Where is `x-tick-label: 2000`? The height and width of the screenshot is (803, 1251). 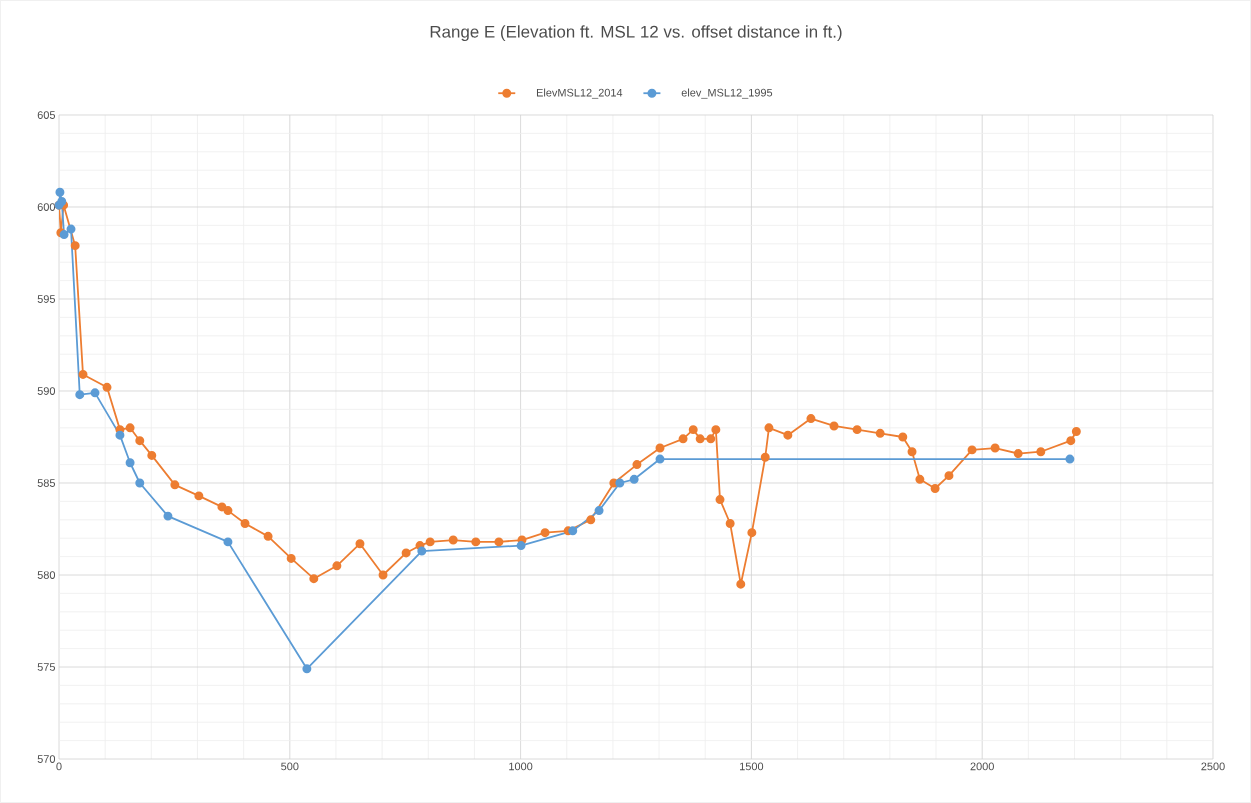 x-tick-label: 2000 is located at coordinates (982, 766).